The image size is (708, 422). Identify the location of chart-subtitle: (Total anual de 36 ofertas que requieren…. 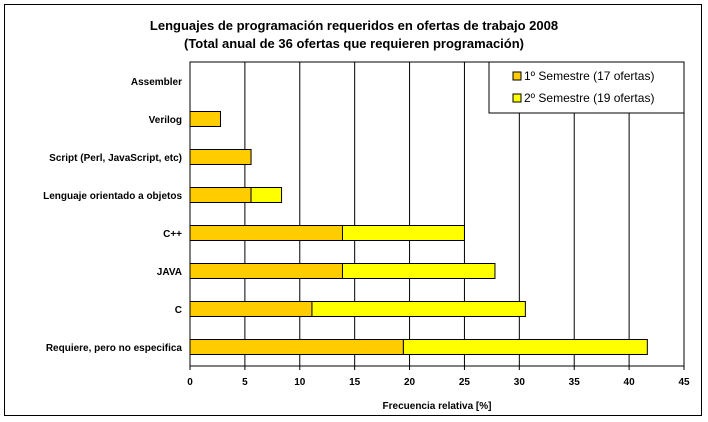
(354, 43).